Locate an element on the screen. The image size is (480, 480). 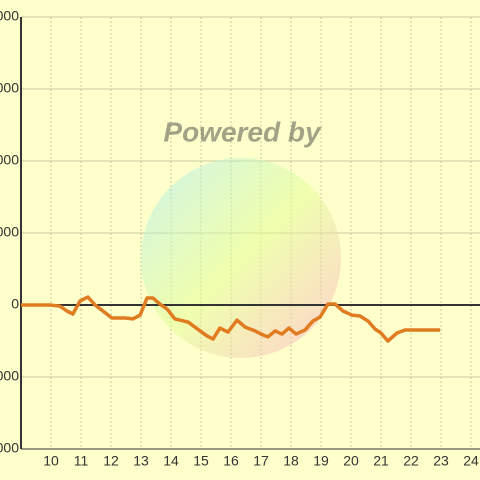
x-tick-label: 20 is located at coordinates (351, 461).